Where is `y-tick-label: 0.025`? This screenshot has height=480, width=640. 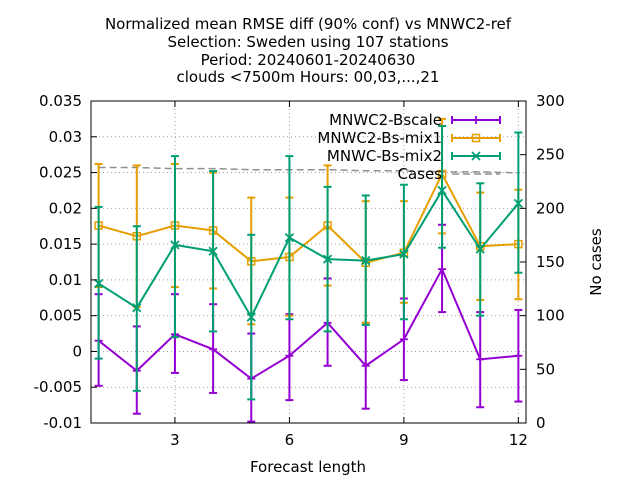
y-tick-label: 0.025 is located at coordinates (60, 173).